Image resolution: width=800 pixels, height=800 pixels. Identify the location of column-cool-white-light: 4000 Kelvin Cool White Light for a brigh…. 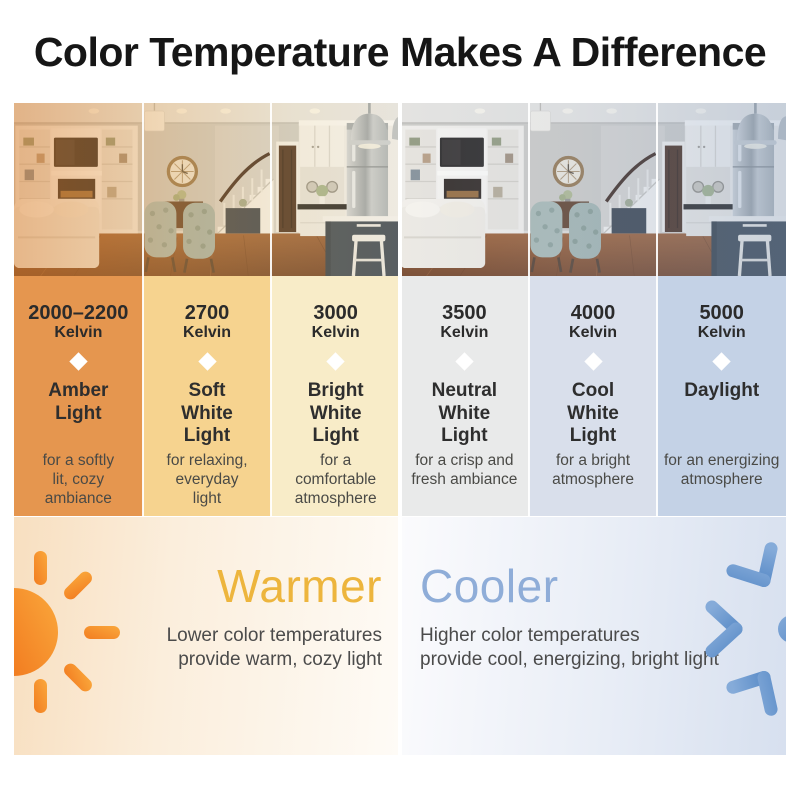
(593, 396).